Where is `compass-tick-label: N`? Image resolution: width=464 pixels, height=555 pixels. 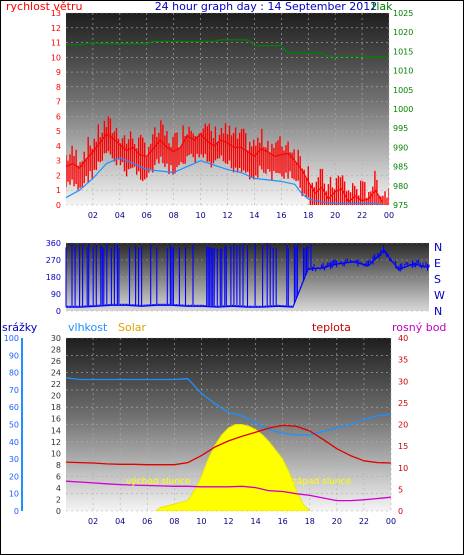
compass-tick-label: N is located at coordinates (438, 247).